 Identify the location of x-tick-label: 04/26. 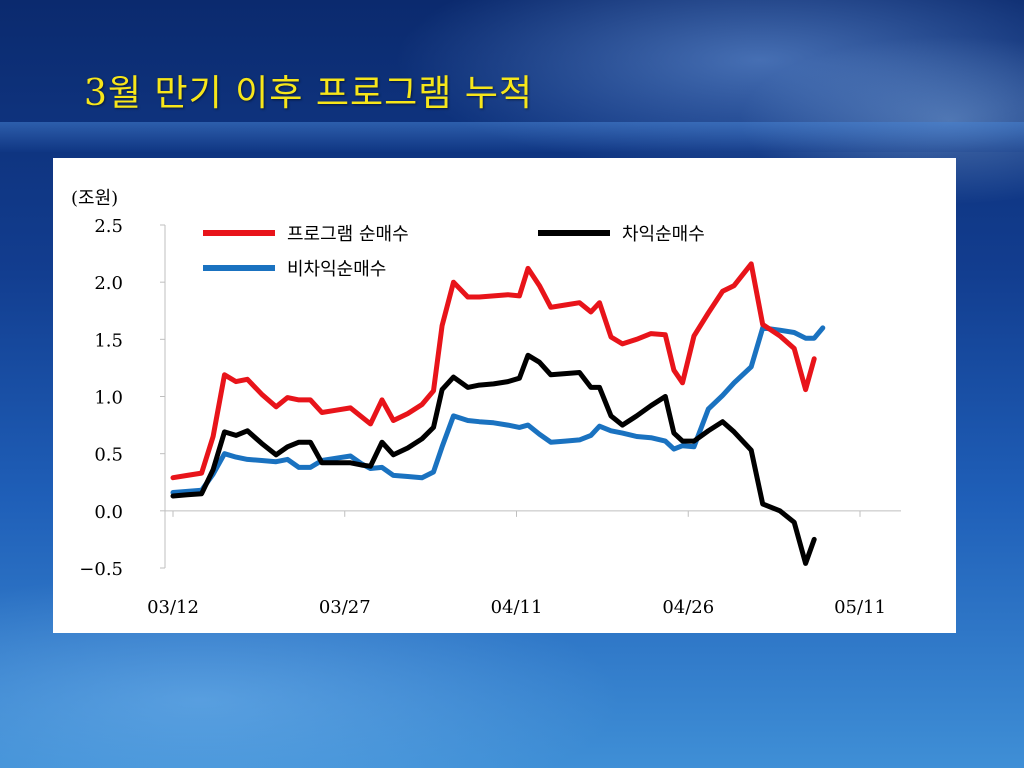
(688, 607).